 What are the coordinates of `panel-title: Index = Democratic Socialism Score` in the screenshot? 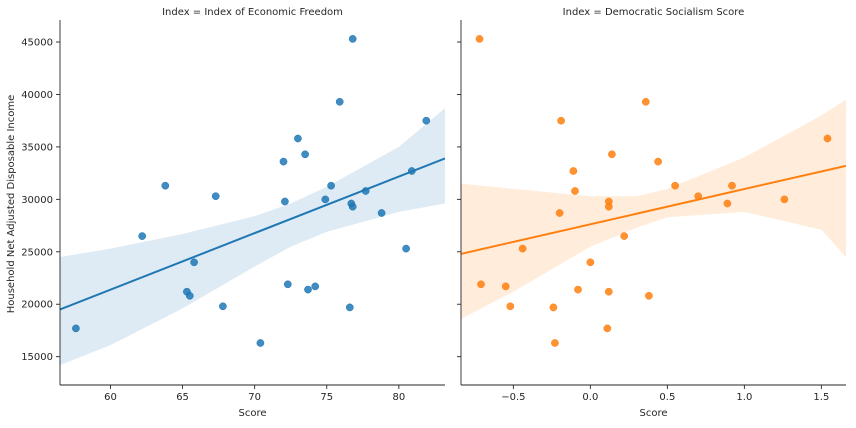 It's located at (654, 12).